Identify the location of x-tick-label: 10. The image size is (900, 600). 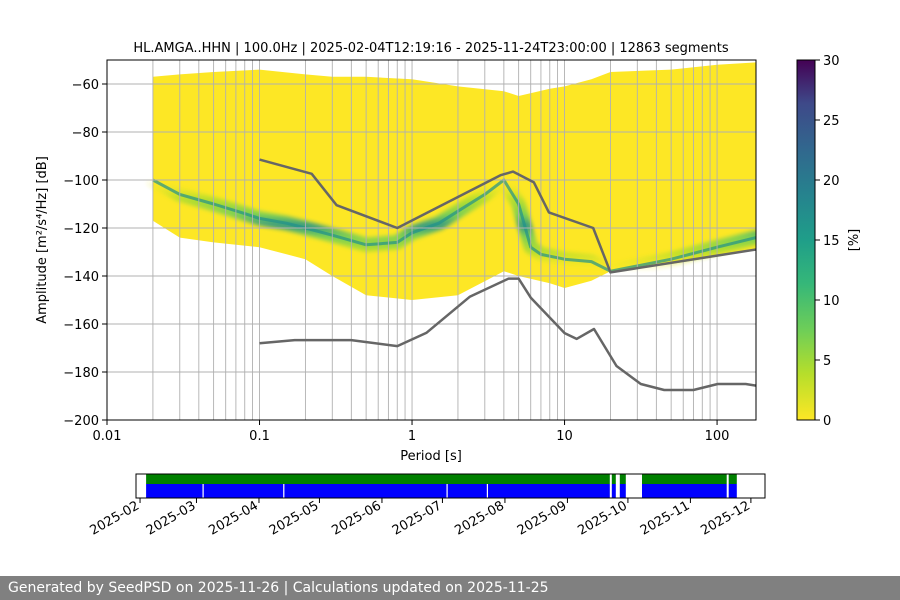
(564, 436).